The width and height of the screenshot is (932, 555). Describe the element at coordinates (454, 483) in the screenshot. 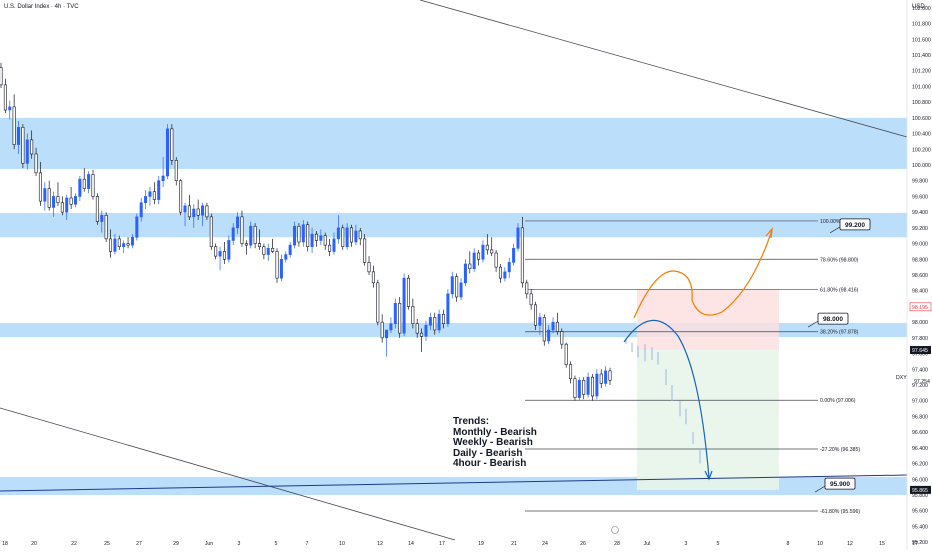

I see `support-trendline` at that location.